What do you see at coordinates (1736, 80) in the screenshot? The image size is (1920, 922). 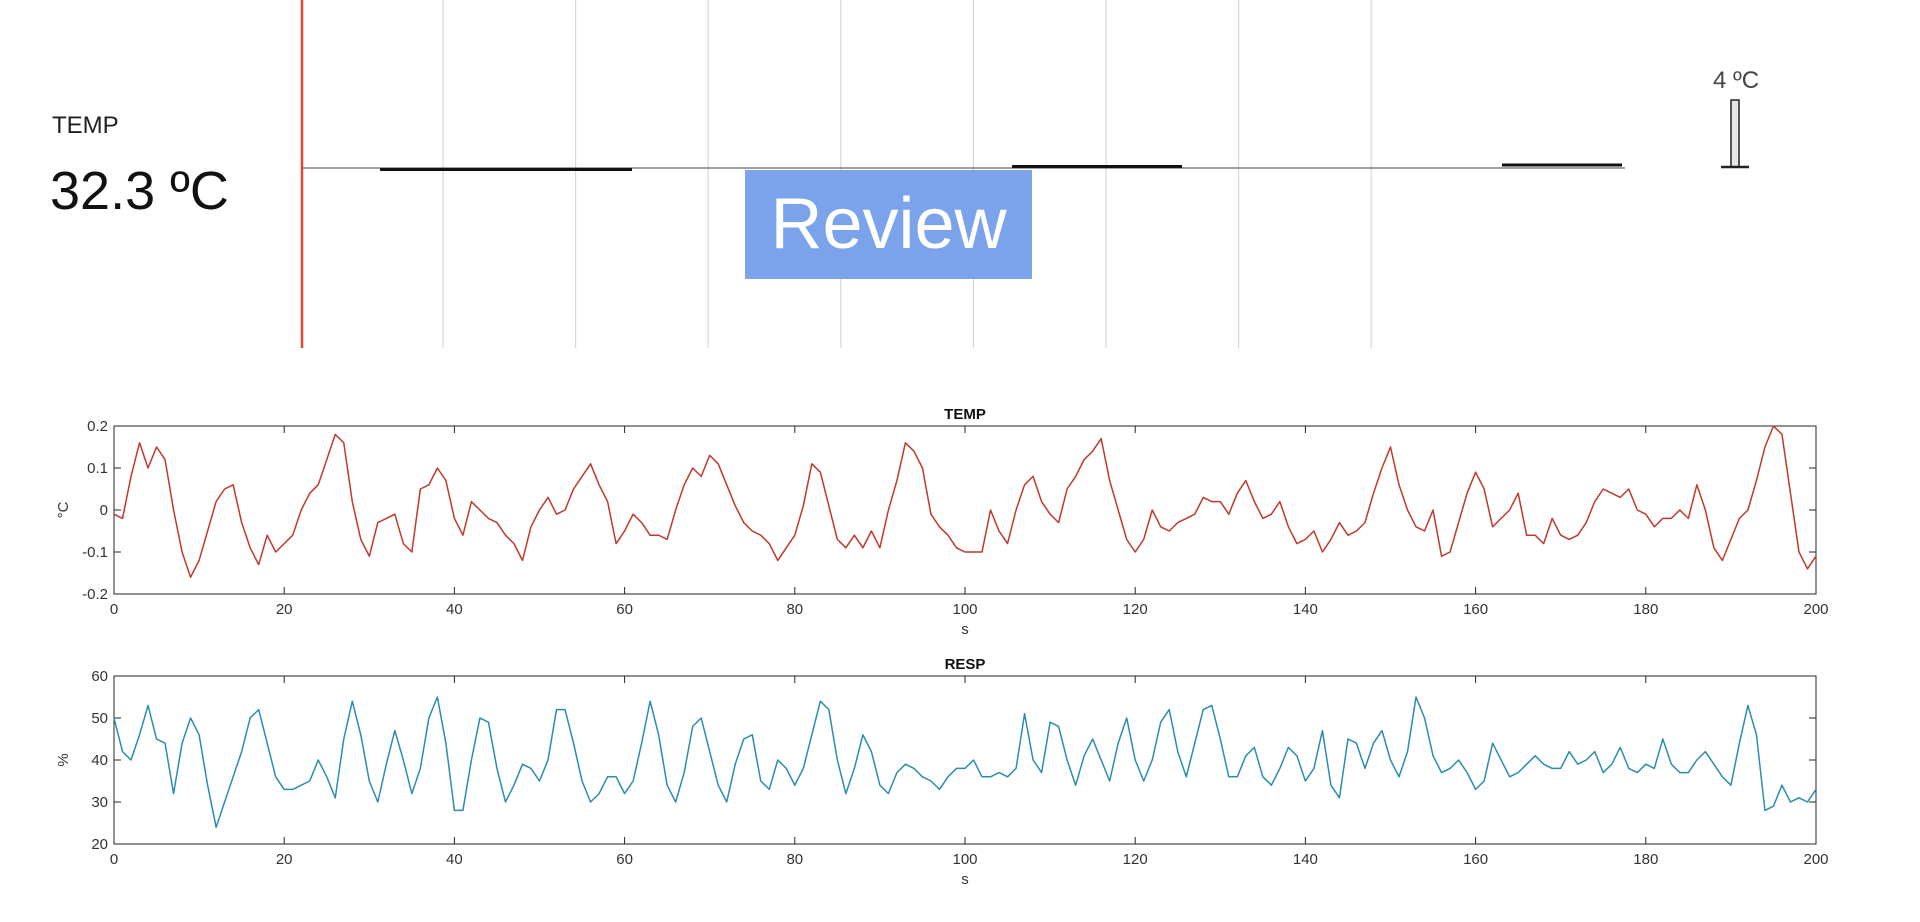 I see `scale-bar-label: 4 ºC` at bounding box center [1736, 80].